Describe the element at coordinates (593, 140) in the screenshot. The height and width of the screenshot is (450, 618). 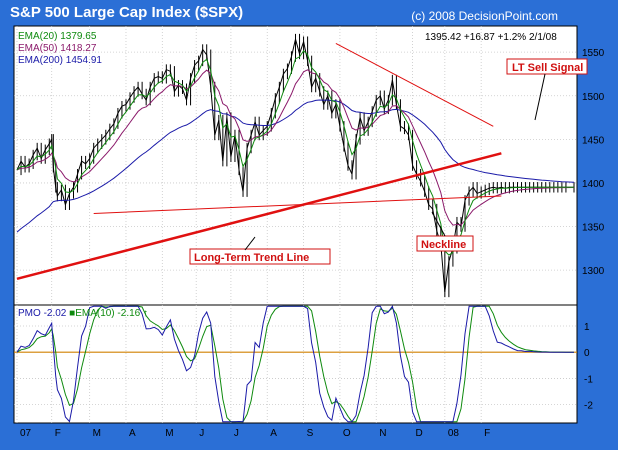
I see `price-ytick-label: 1450` at that location.